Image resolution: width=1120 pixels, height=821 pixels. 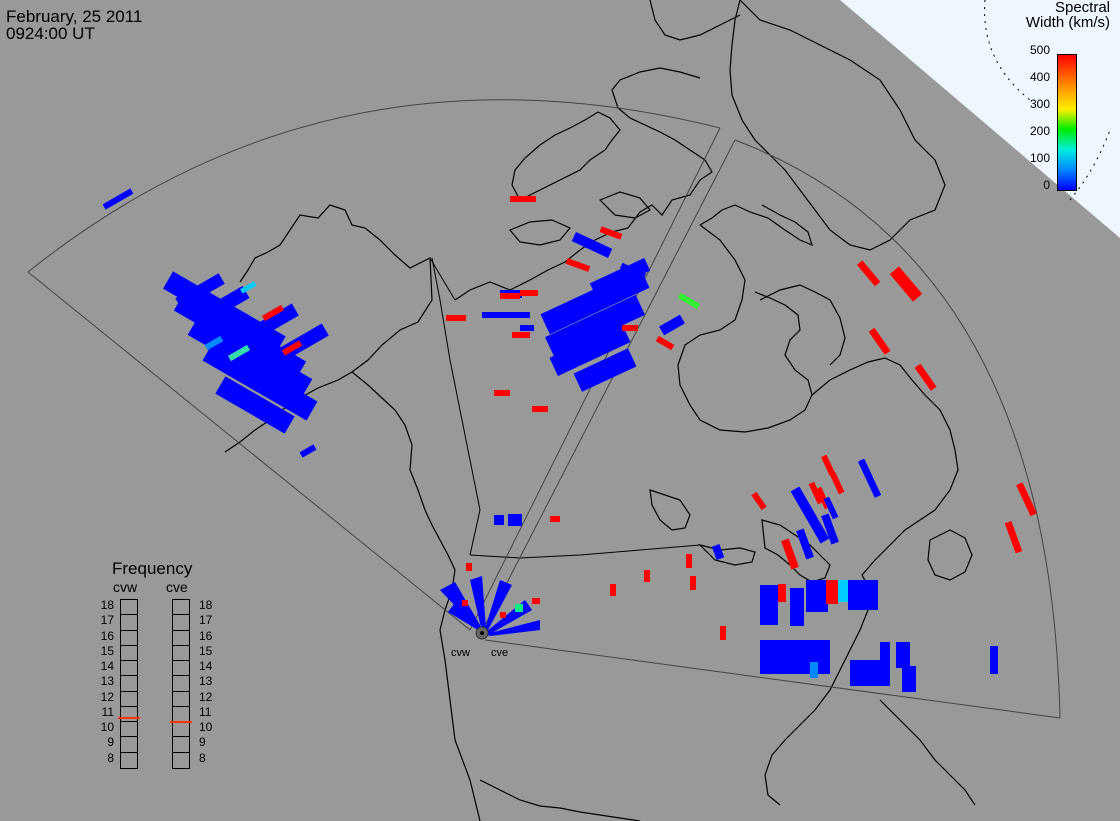 What do you see at coordinates (500, 653) in the screenshot?
I see `station-label-cve: cve` at bounding box center [500, 653].